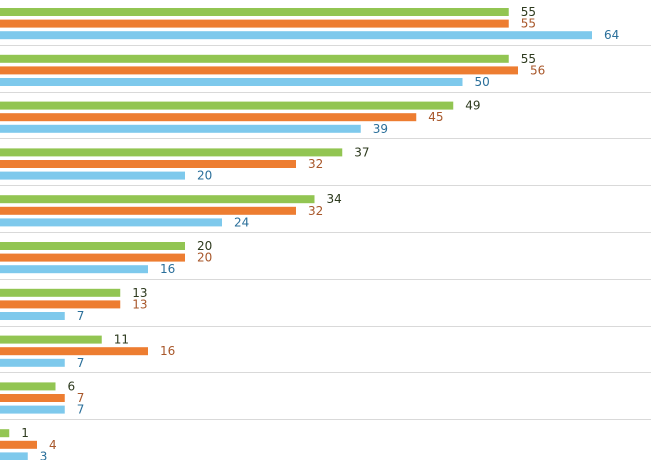 The image size is (651, 460). Describe the element at coordinates (53, 445) in the screenshot. I see `data-label-series-2-group-10: 4` at that location.